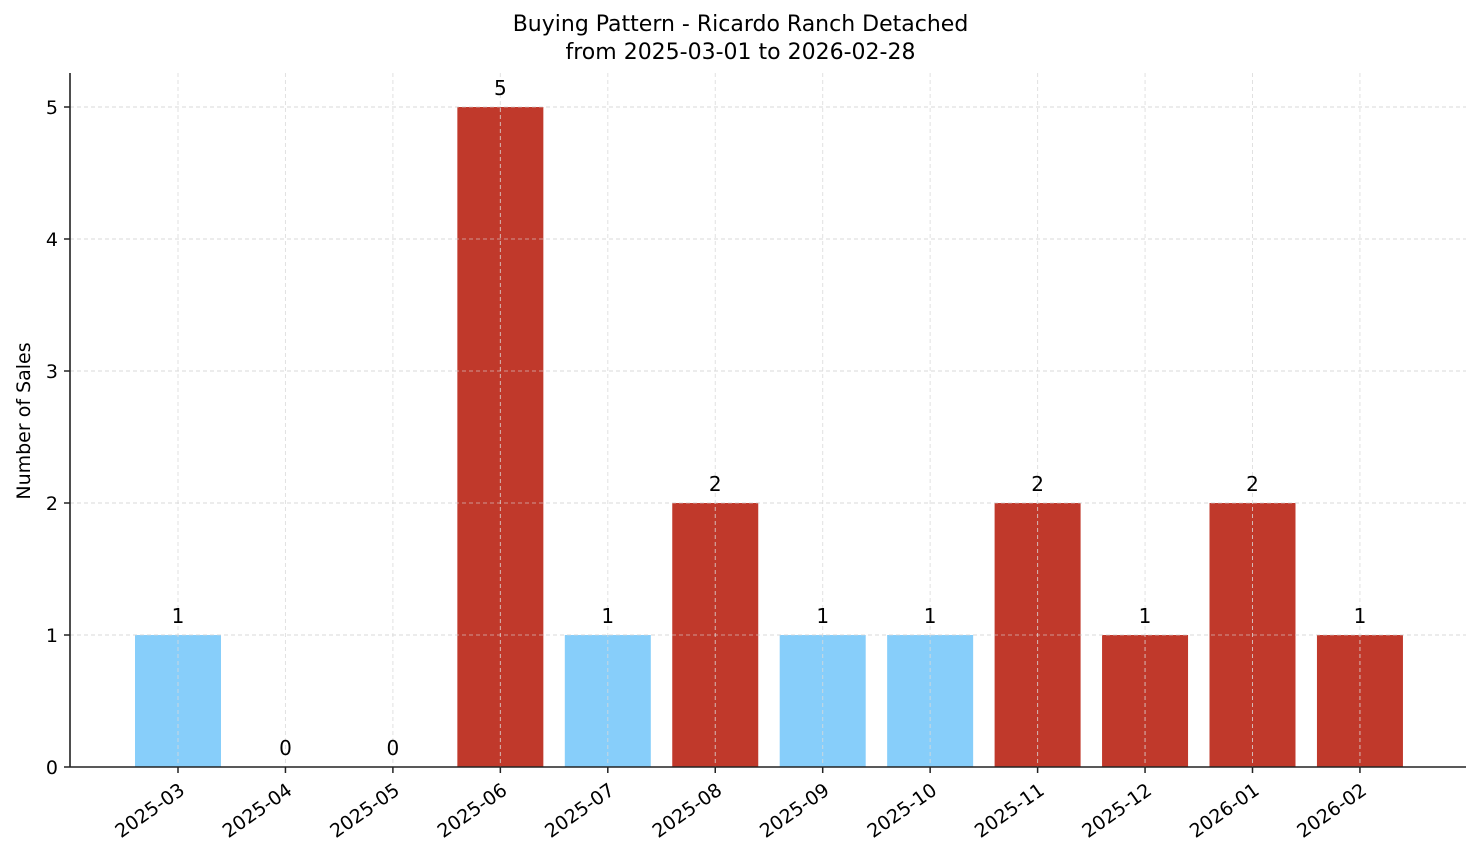 This screenshot has width=1481, height=863. What do you see at coordinates (795, 811) in the screenshot?
I see `x-tick-label: 2025-09` at bounding box center [795, 811].